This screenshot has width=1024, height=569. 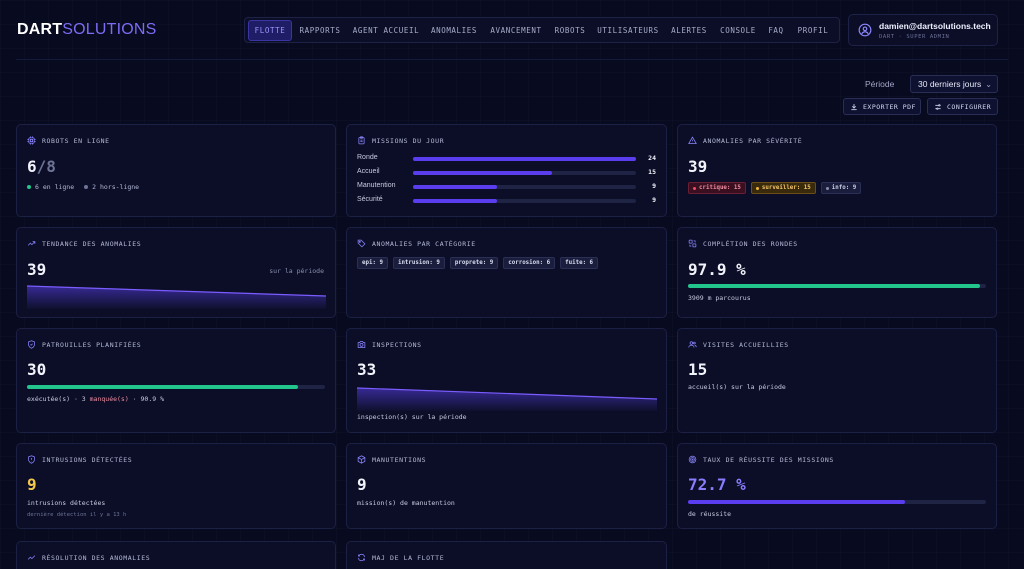 What do you see at coordinates (406, 503) in the screenshot?
I see `handling-caption: mission(s) de manutention` at bounding box center [406, 503].